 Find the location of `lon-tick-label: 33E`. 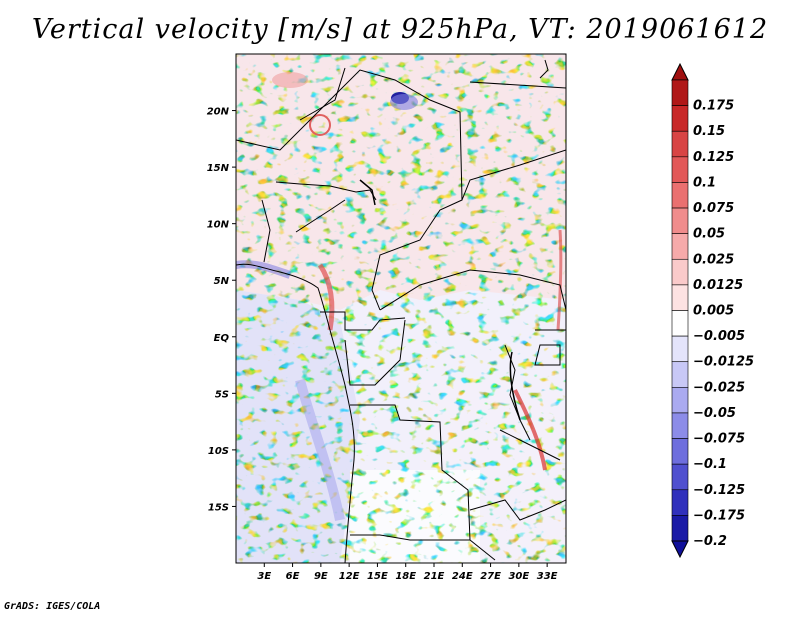

lon-tick-label: 33E is located at coordinates (547, 576).